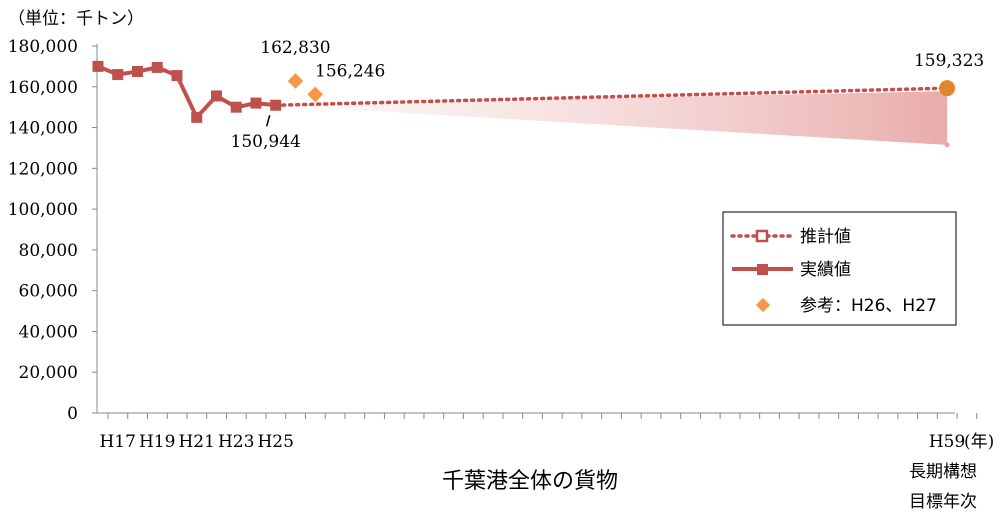 Image resolution: width=1007 pixels, height=517 pixels. I want to click on x-axis-tick-labels: H17 H19 H21 H23 H25 H59, so click(532, 442).